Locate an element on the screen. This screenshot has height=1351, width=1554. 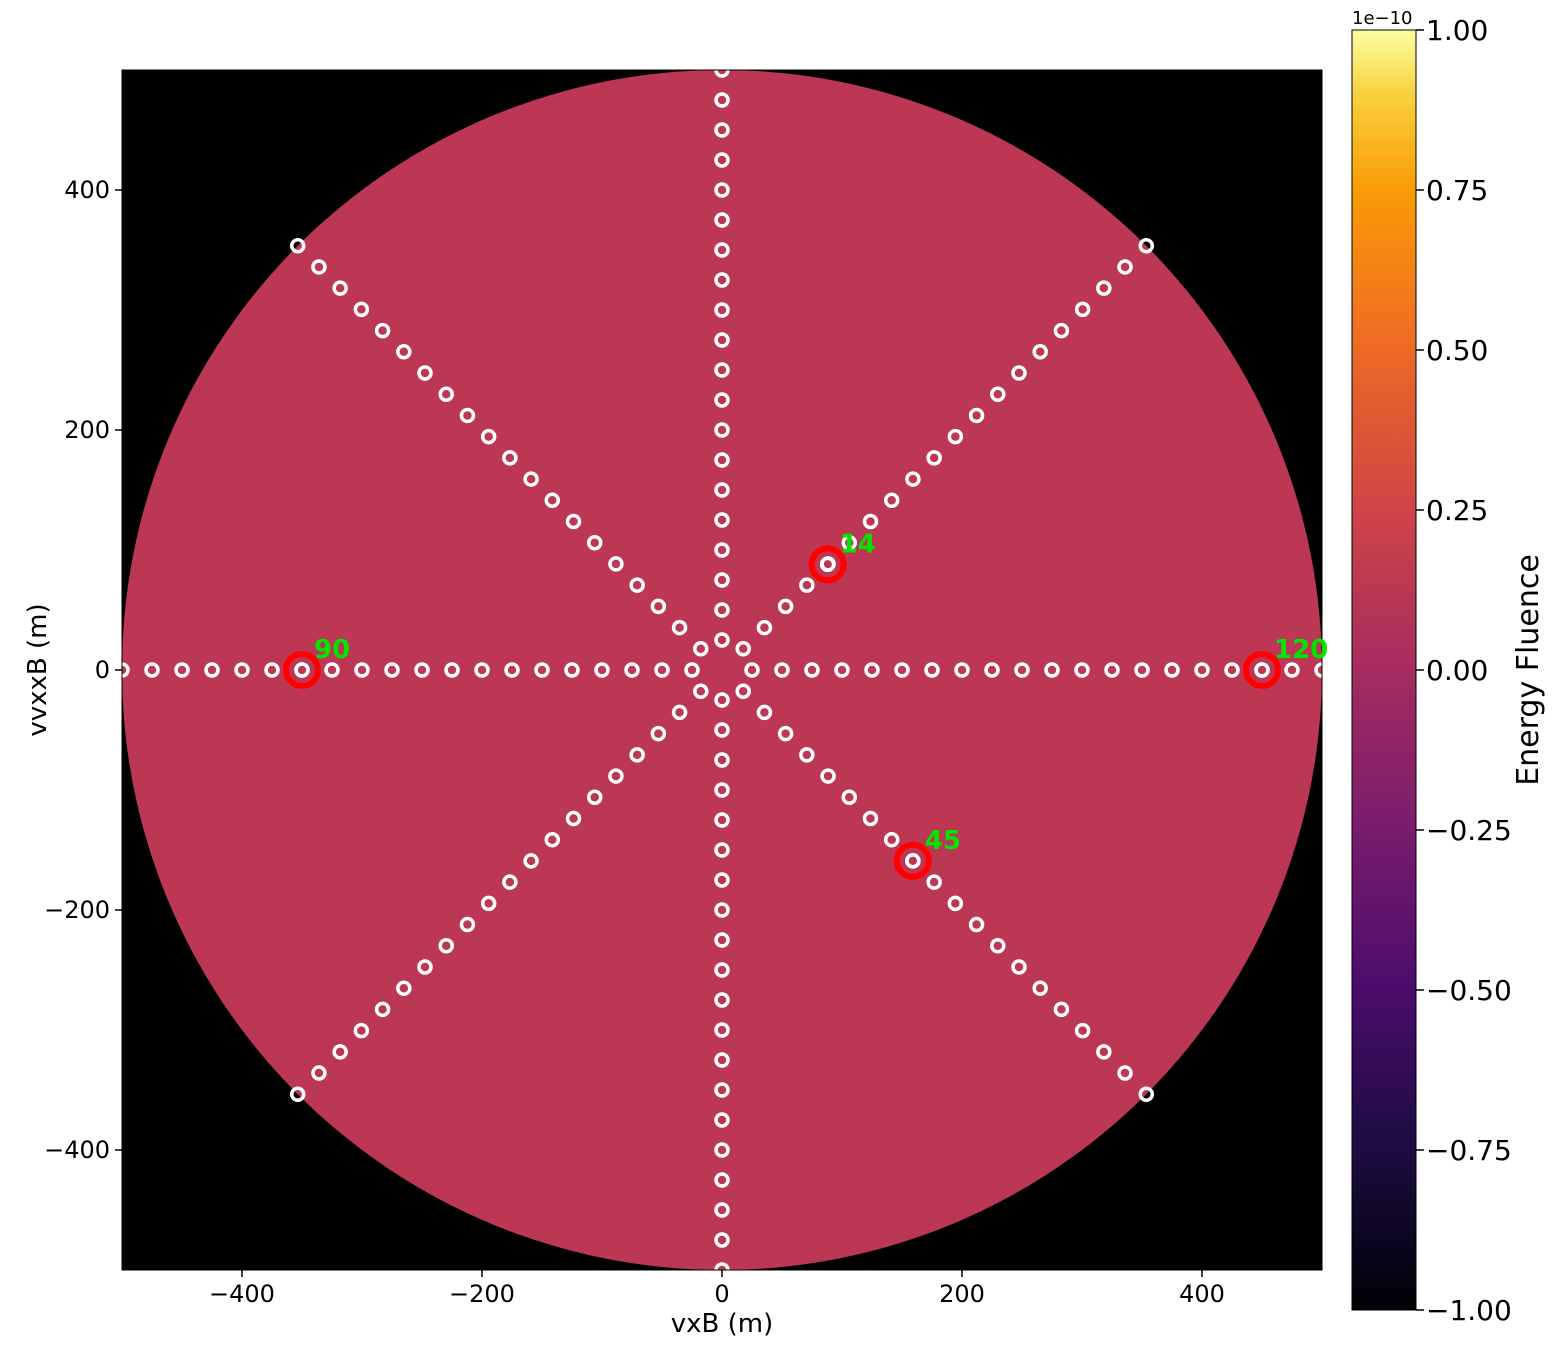
x-tick-label: 200 is located at coordinates (962, 1294).